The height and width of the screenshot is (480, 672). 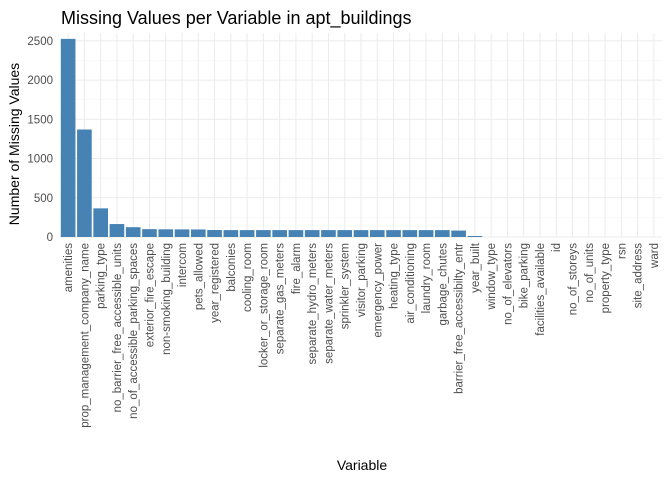 I want to click on bar-intercom, so click(x=182, y=233).